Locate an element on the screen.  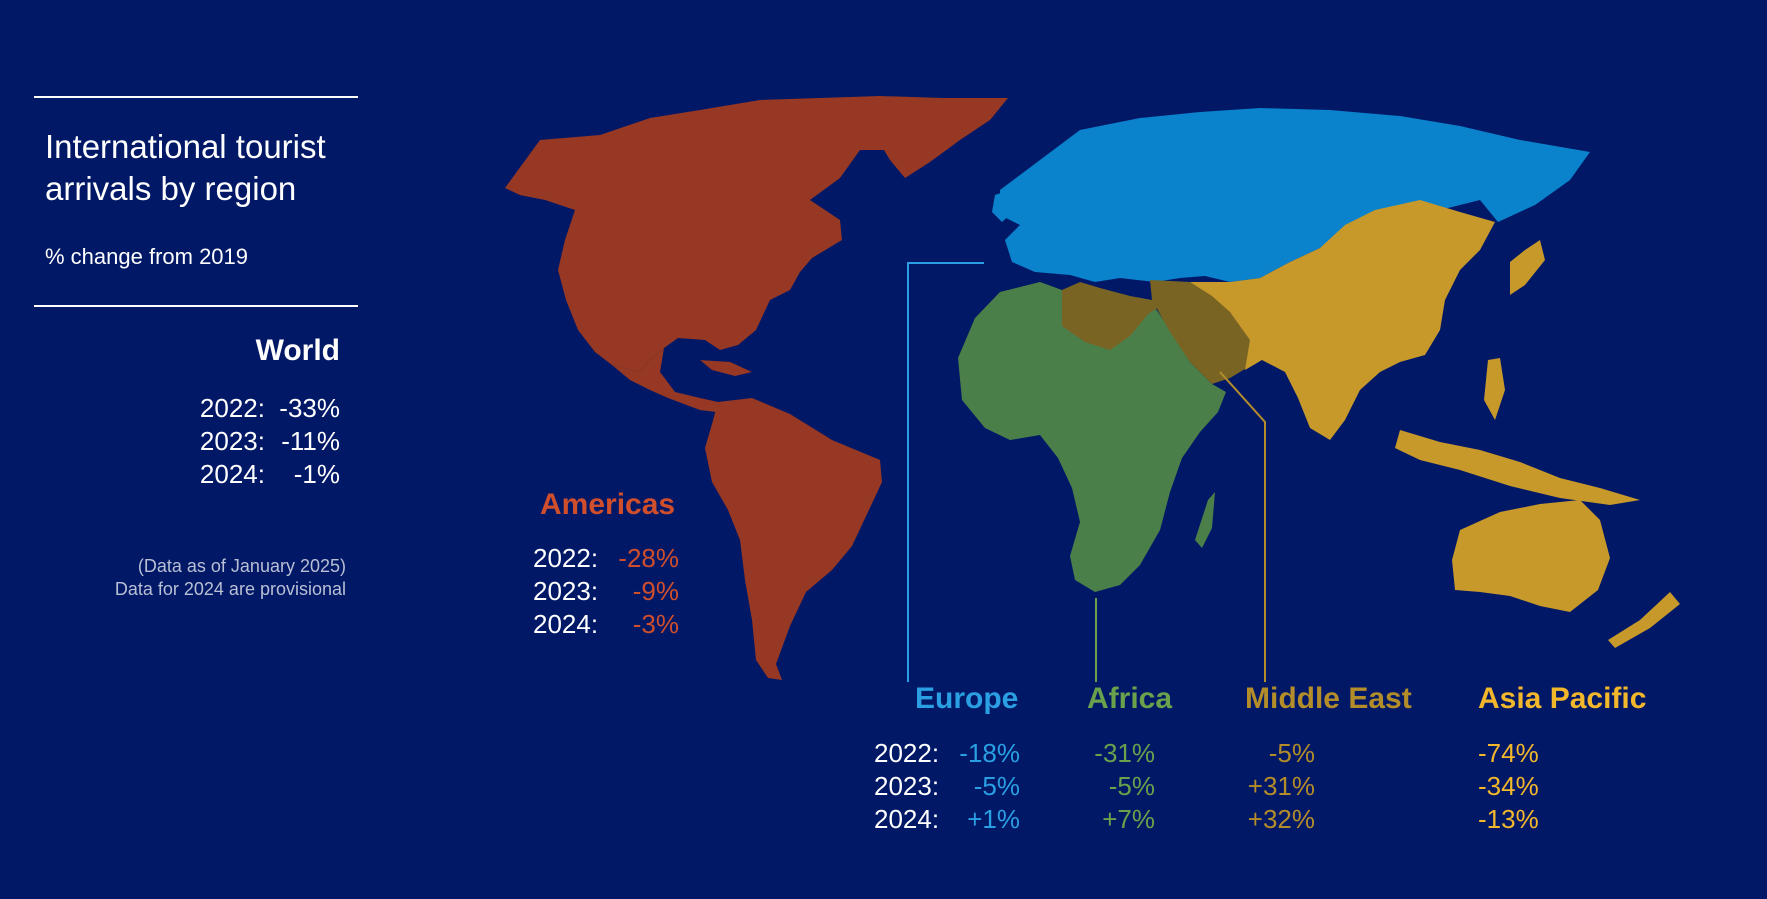
europe-shape is located at coordinates (1295, 195).